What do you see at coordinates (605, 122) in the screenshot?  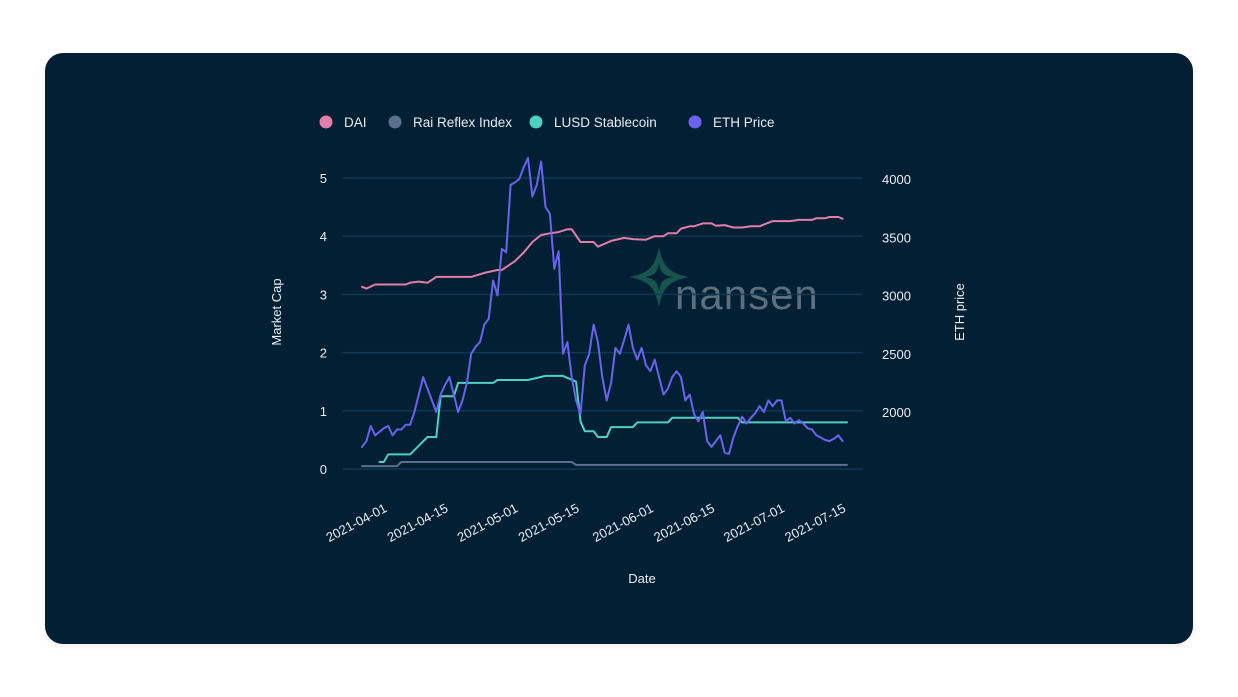 I see `legend-label: LUSD Stablecoin` at bounding box center [605, 122].